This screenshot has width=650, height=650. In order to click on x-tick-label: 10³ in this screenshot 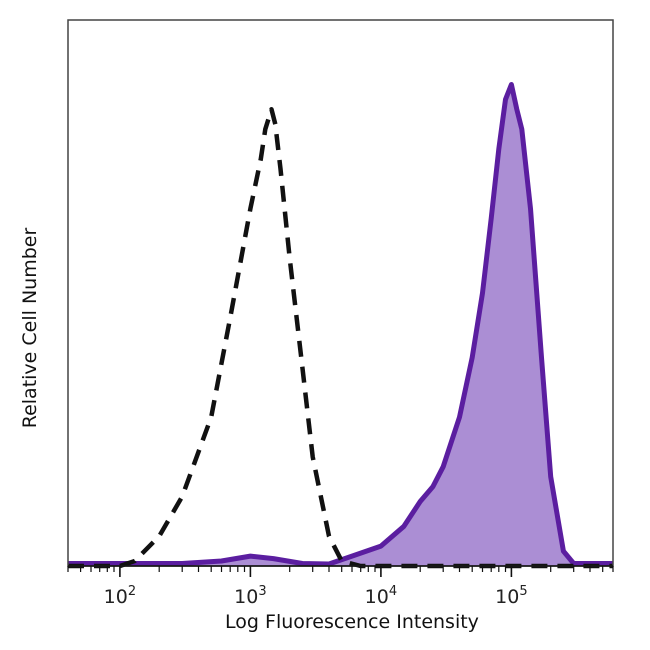, I will do `click(250, 596)`.